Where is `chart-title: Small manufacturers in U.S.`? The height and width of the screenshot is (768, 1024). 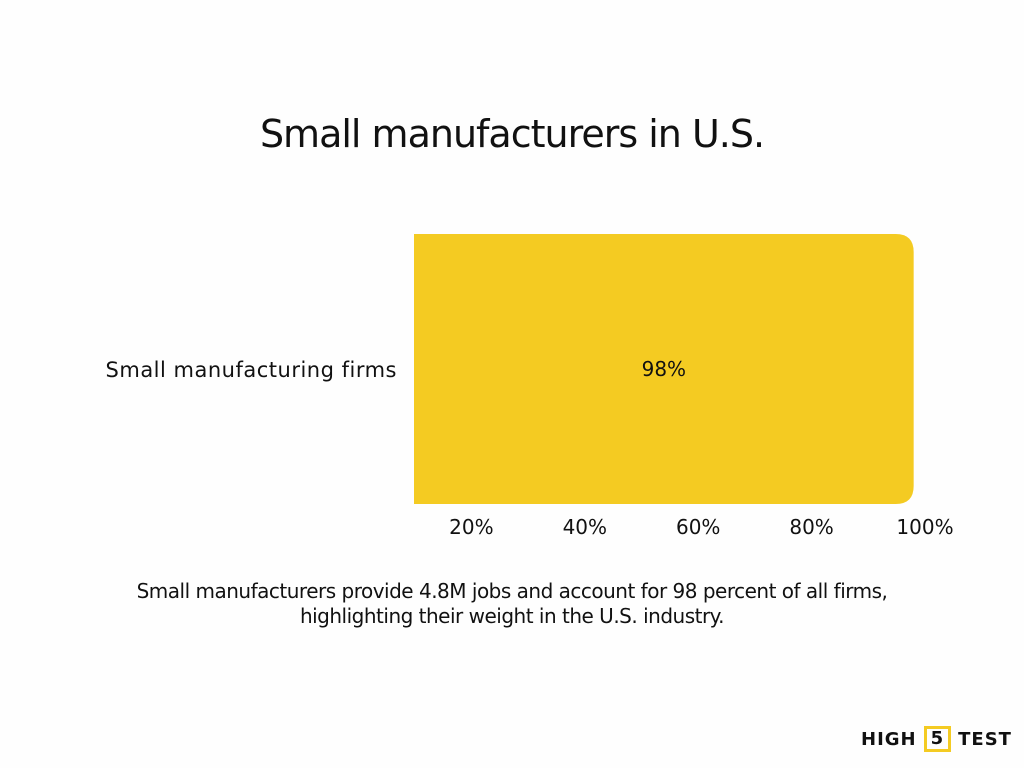 chart-title: Small manufacturers in U.S. is located at coordinates (512, 134).